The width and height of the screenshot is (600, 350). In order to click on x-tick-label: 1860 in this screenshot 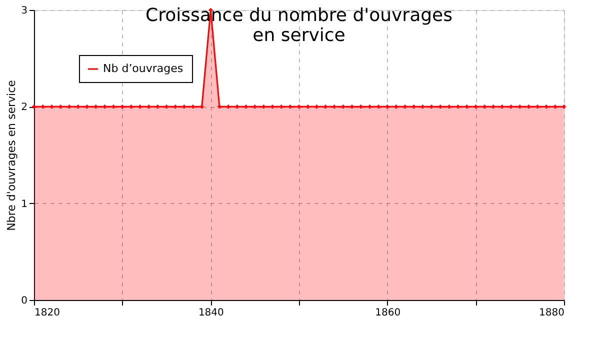, I will do `click(388, 313)`.